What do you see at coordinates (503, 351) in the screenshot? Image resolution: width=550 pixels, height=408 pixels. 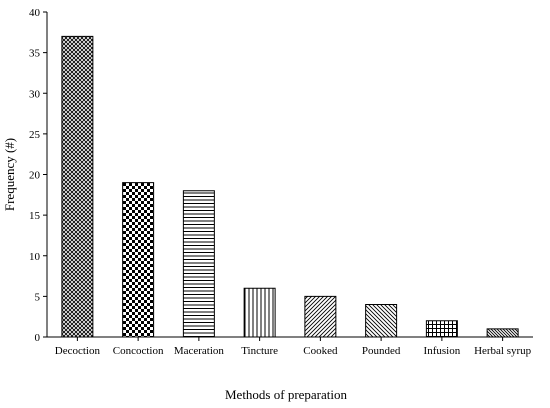 I see `x-tick-label: Herbal syrup` at bounding box center [503, 351].